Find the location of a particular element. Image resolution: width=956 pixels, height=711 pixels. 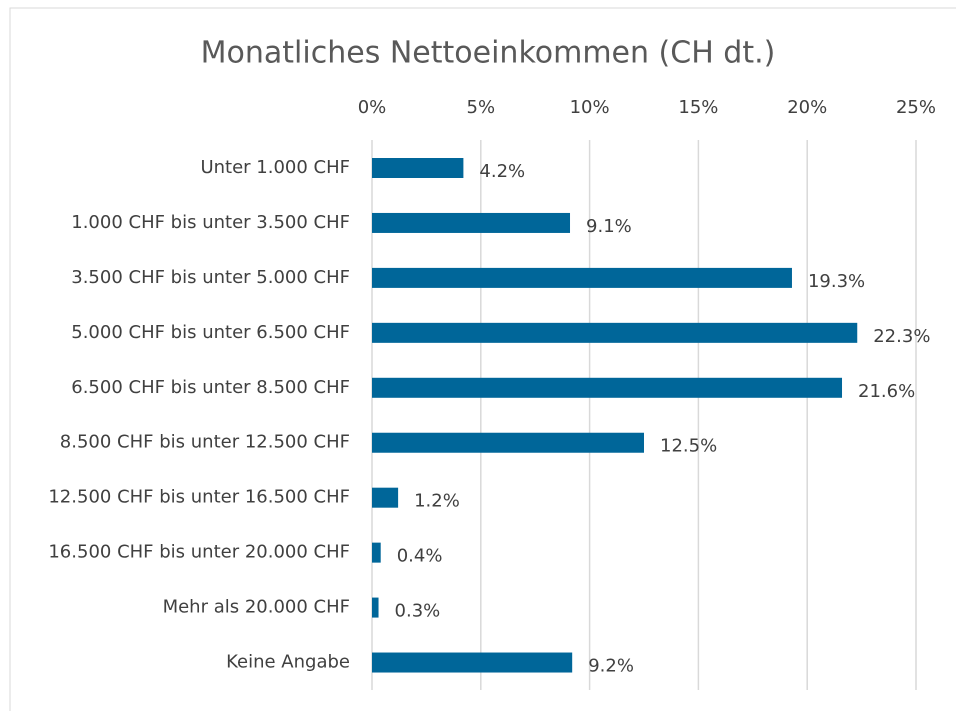

x-tick-label: 15% is located at coordinates (698, 107).